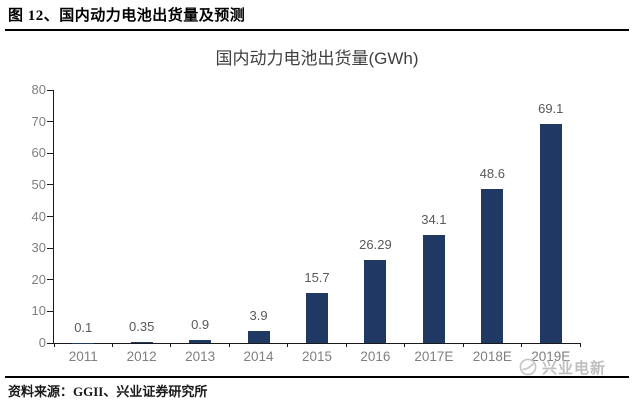 The width and height of the screenshot is (634, 406). I want to click on watermark-label: 兴业电新, so click(574, 368).